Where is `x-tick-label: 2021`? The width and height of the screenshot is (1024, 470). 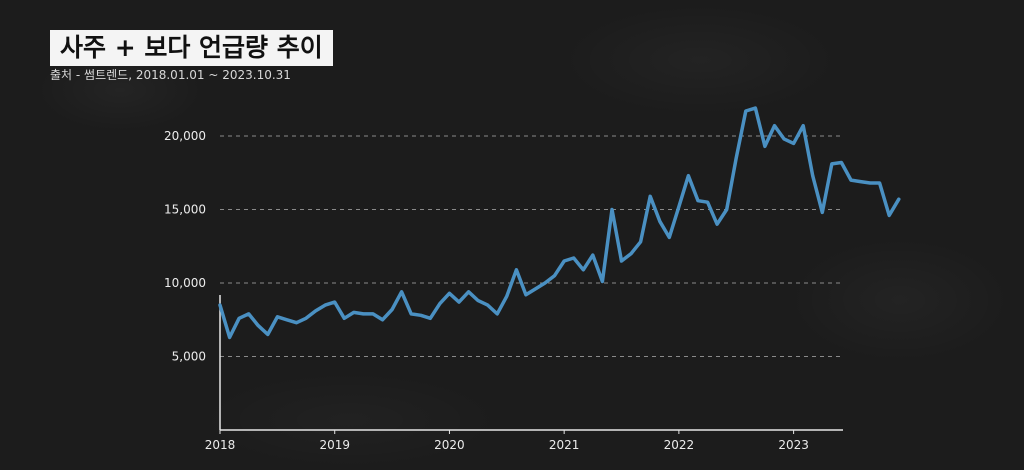 x-tick-label: 2021 is located at coordinates (564, 445).